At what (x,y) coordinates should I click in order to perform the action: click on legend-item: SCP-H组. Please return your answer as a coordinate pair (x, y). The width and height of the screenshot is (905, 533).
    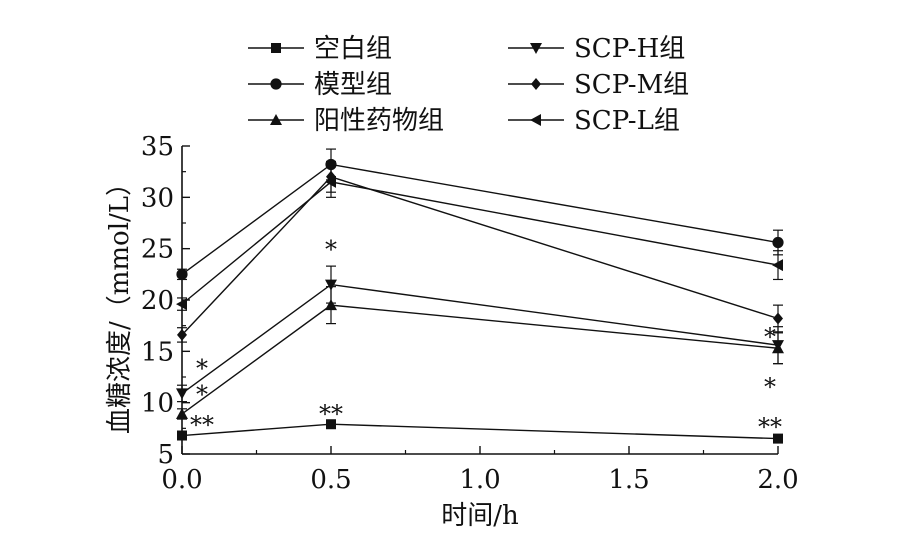
    Looking at the image, I should click on (596, 49).